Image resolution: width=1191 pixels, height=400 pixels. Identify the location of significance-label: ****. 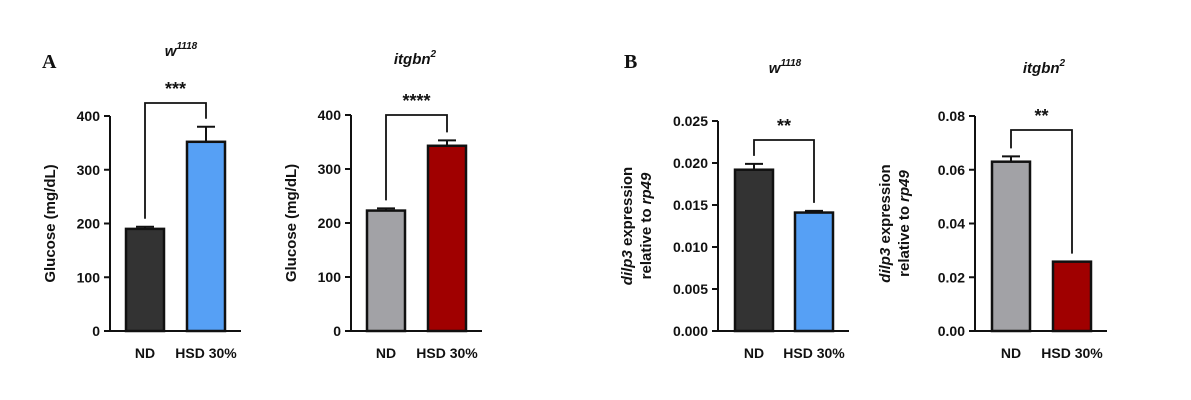
(416, 101).